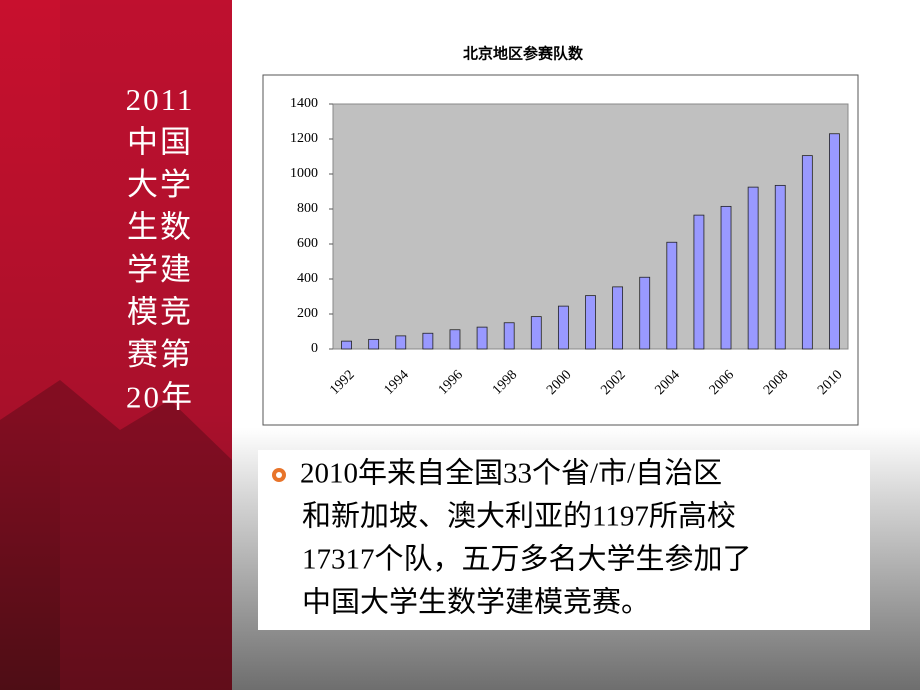 This screenshot has height=695, width=920. Describe the element at coordinates (307, 243) in the screenshot. I see `y-tick-label: 600` at that location.